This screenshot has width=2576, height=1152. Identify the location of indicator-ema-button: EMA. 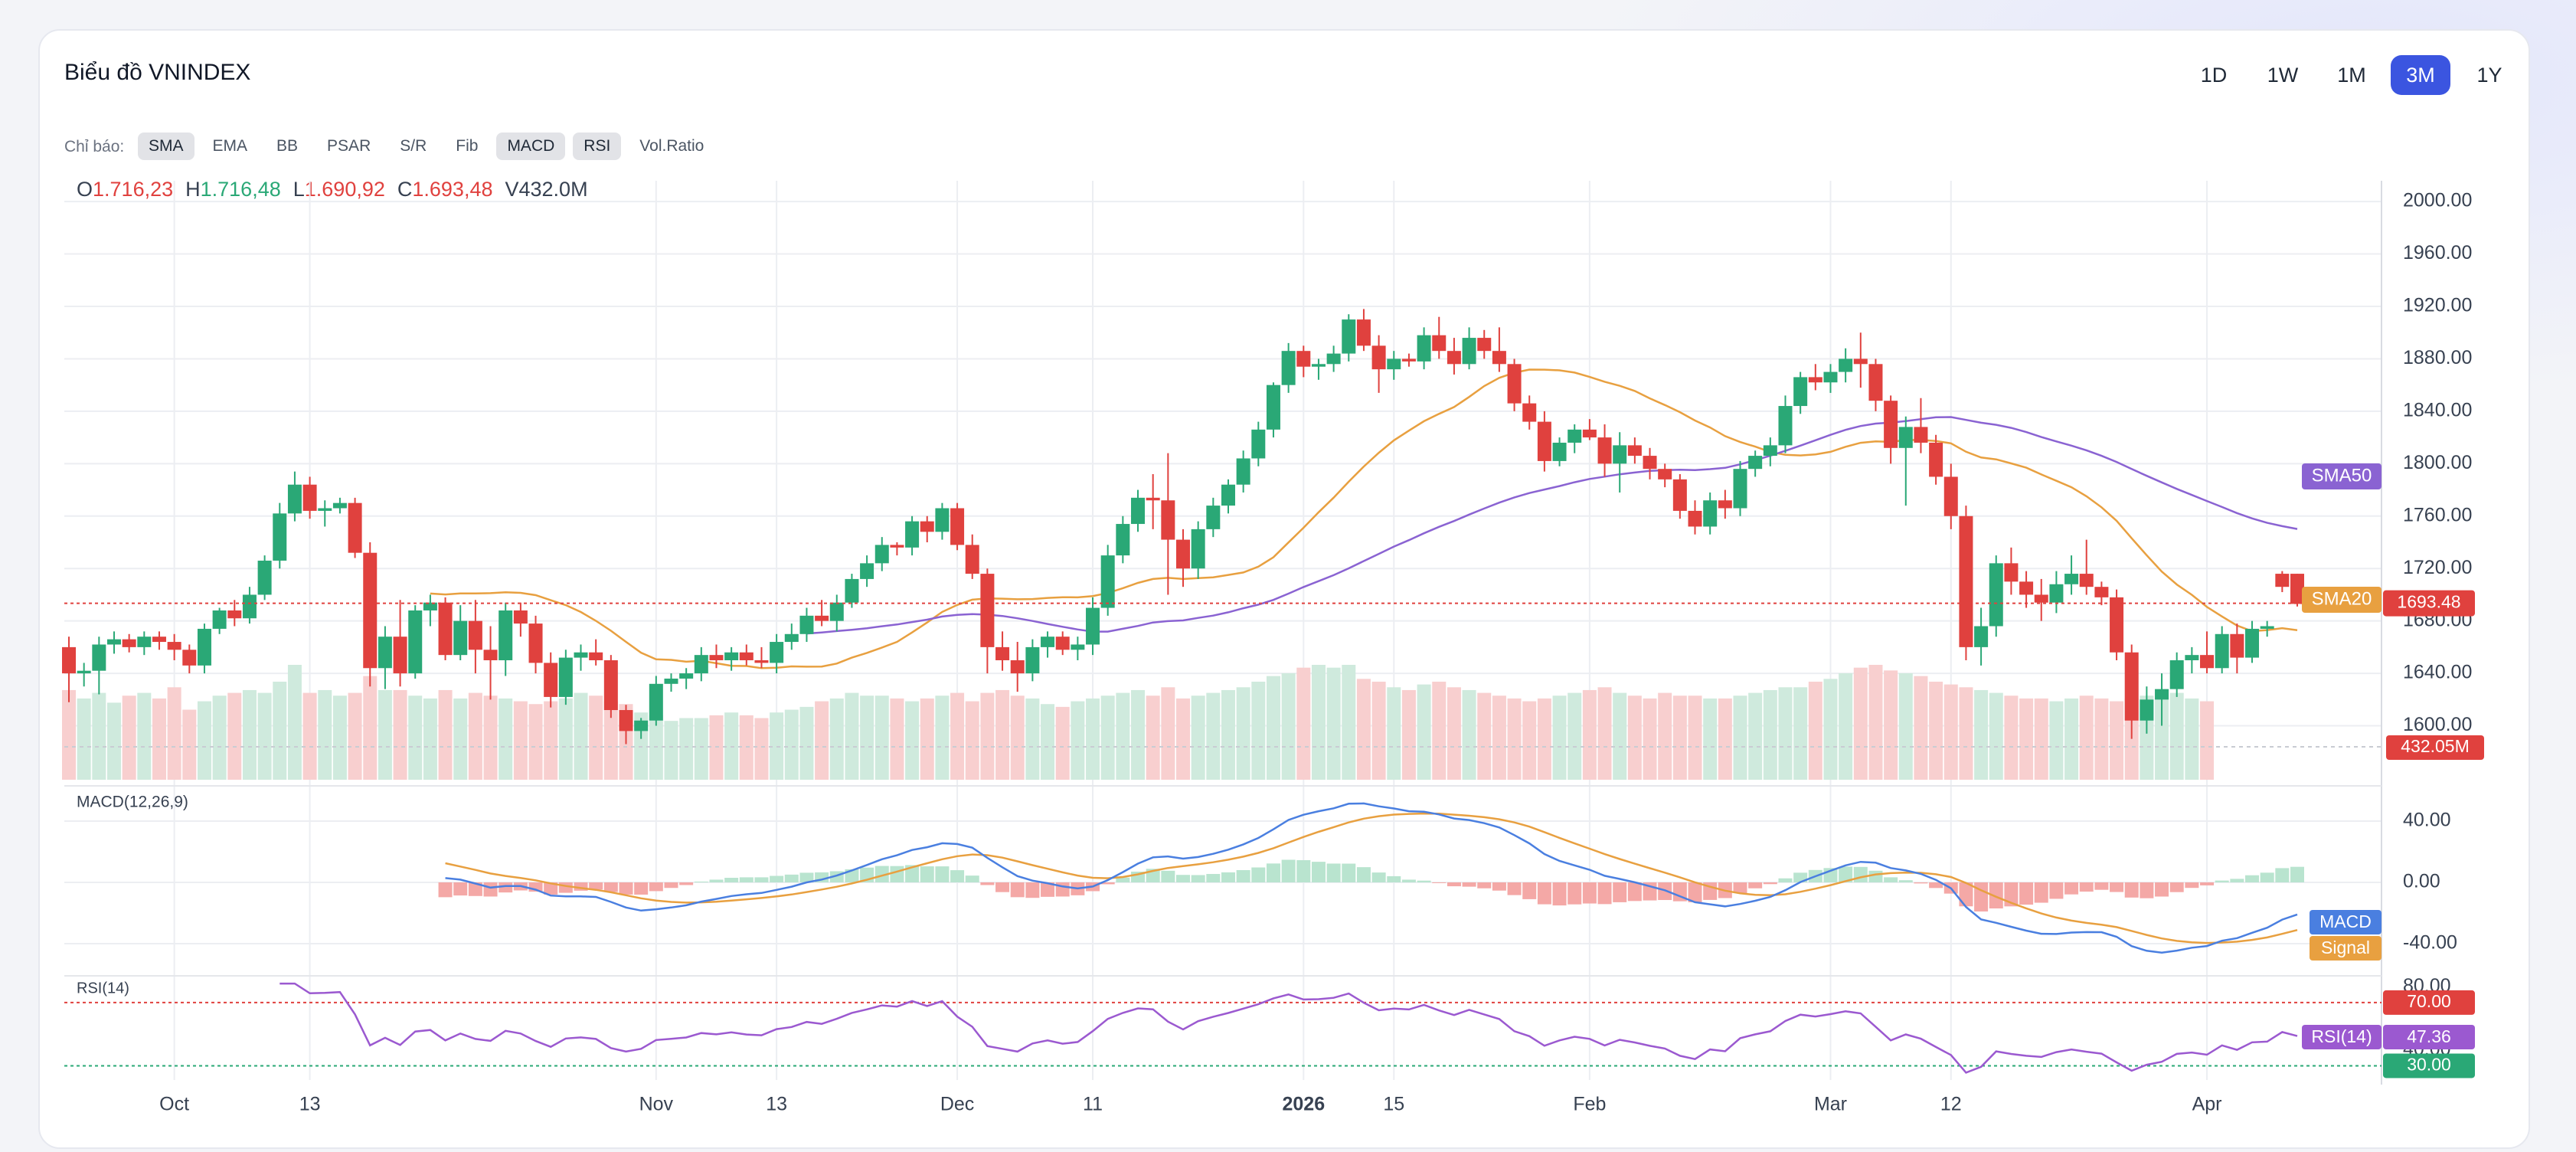
(230, 146).